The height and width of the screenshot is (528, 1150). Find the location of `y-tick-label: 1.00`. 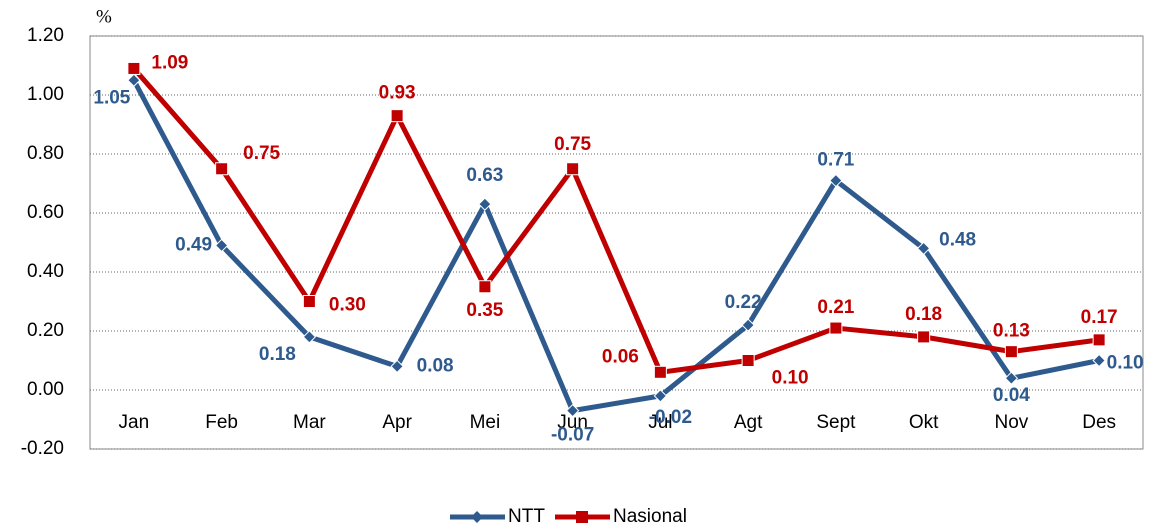

y-tick-label: 1.00 is located at coordinates (45, 94).